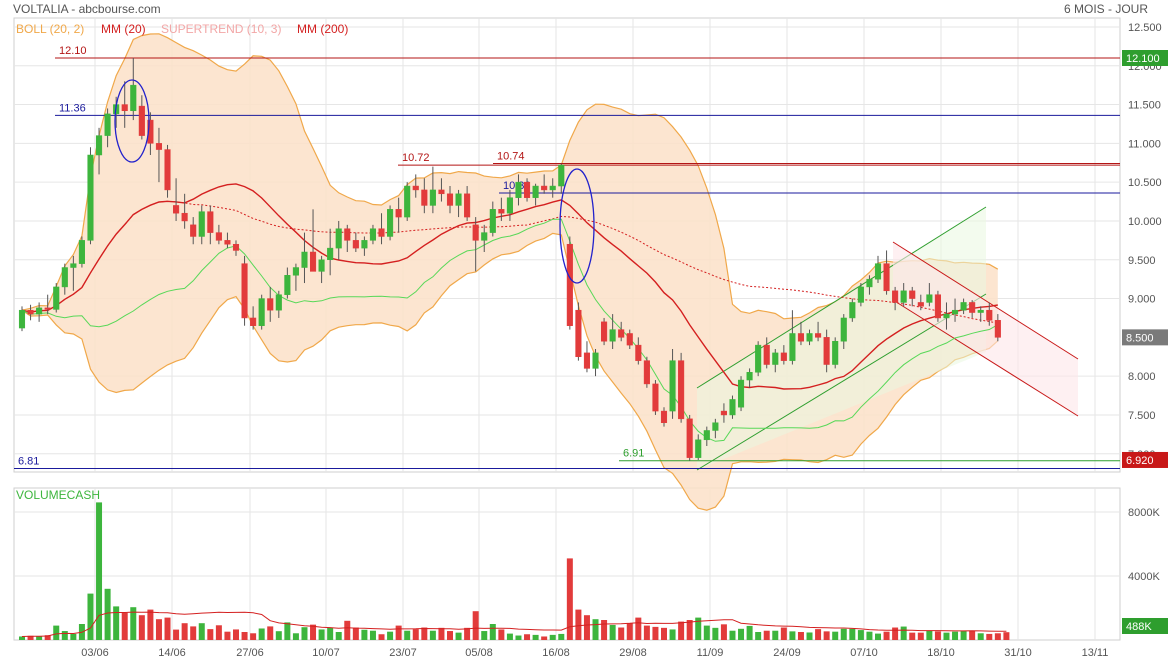  I want to click on x-tick-label: 14/06, so click(172, 653).